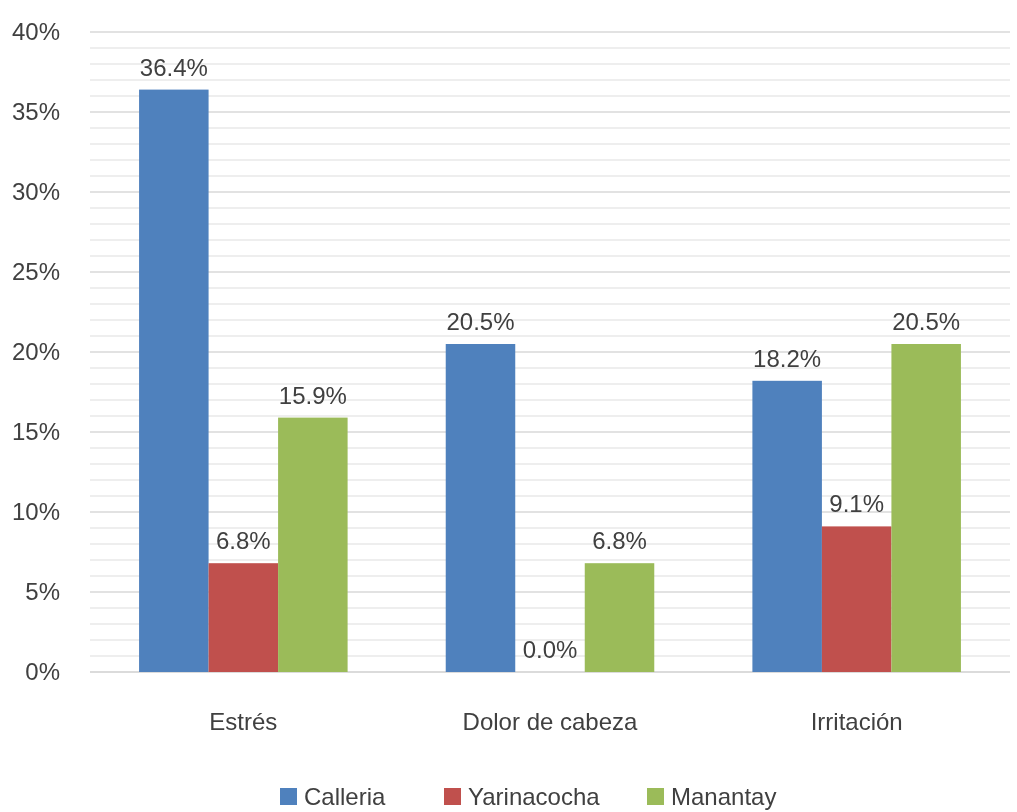 The image size is (1017, 812). I want to click on data-label: 36.4%, so click(173, 67).